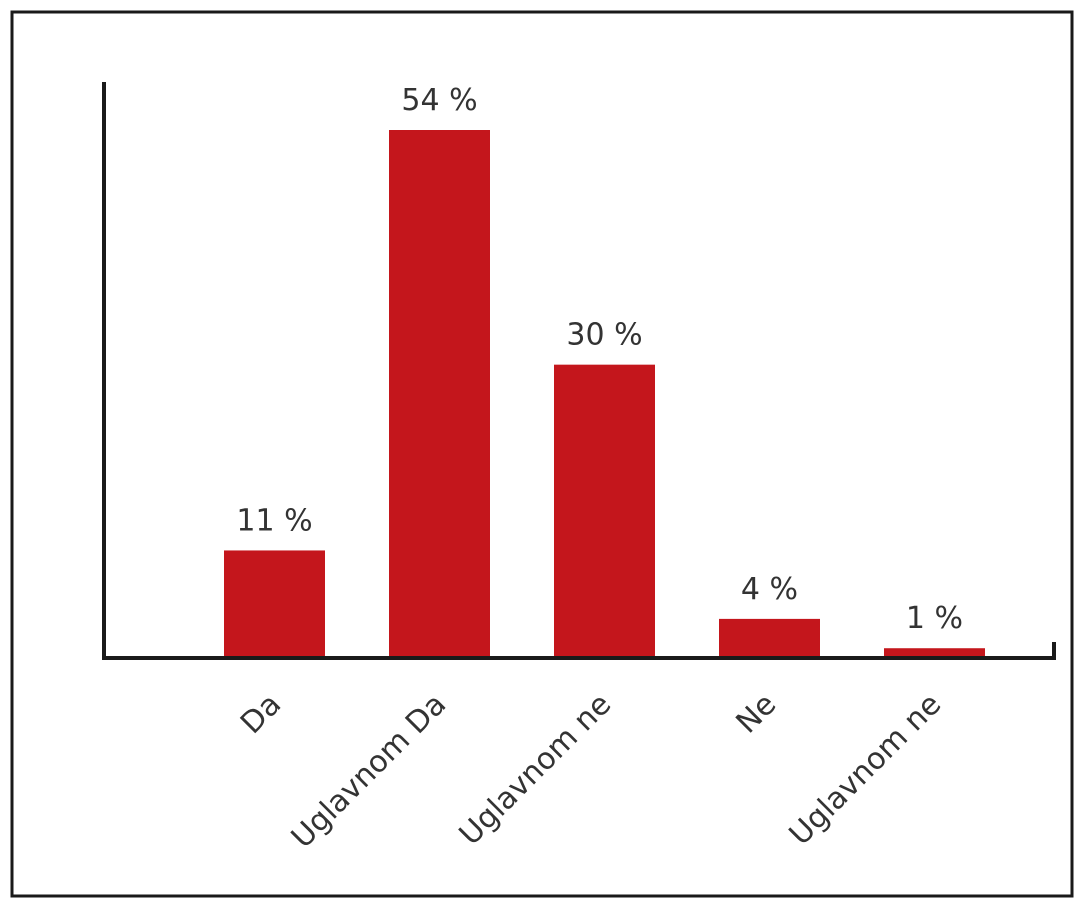  I want to click on bar-value-label: 30 %, so click(604, 335).